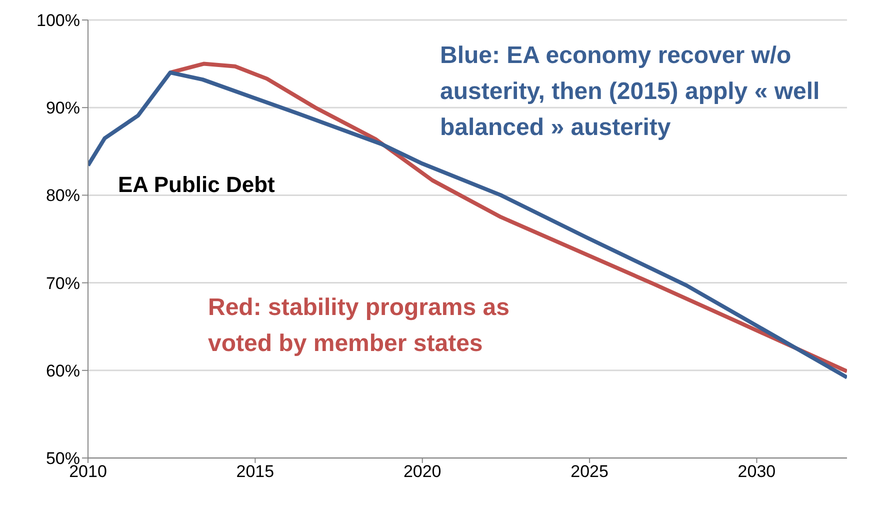 The height and width of the screenshot is (512, 895). I want to click on annotation: Blue: EA economy recover w/o austerity, then (2015) apply « well balanced » austerity, so click(630, 92).